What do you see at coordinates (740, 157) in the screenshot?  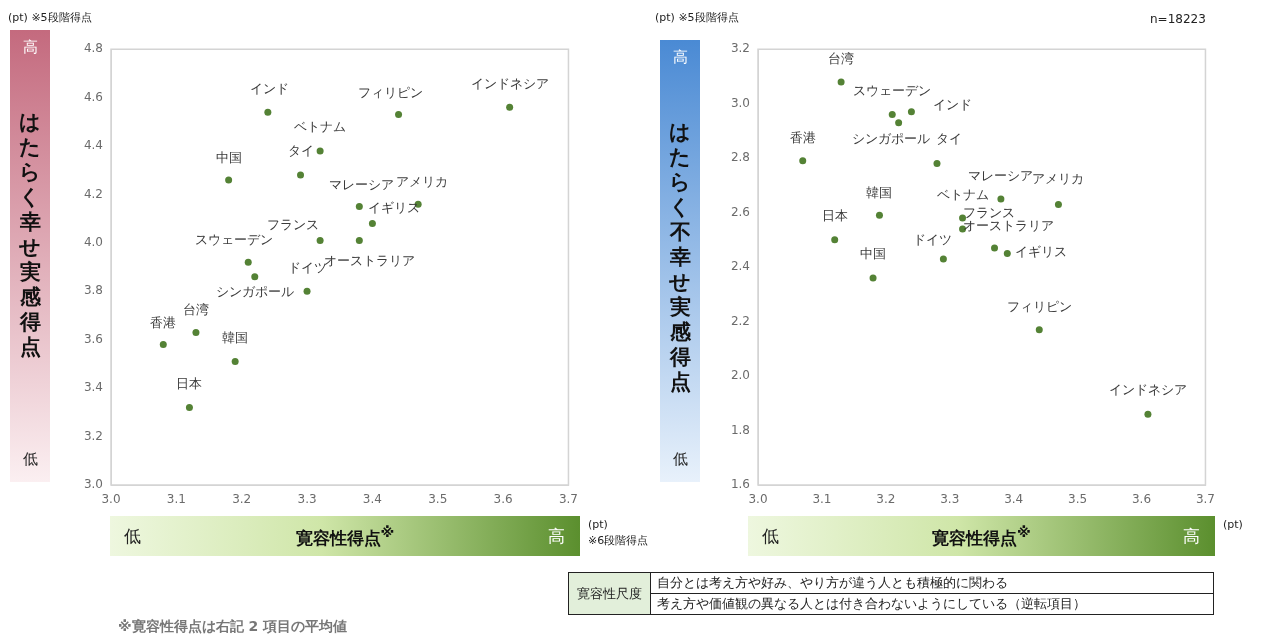 I see `y-tick-label: 2.8` at bounding box center [740, 157].